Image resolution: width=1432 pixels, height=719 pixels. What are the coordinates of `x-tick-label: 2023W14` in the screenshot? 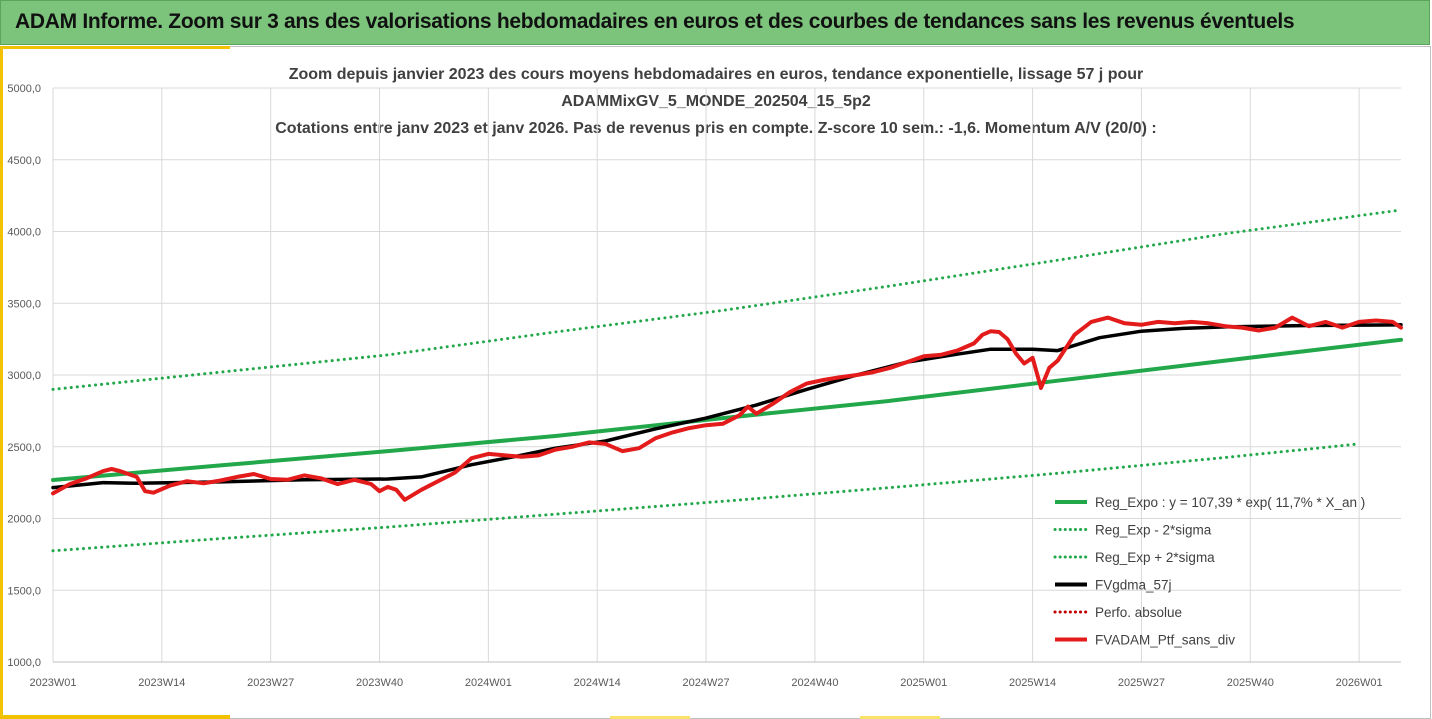 It's located at (161, 683).